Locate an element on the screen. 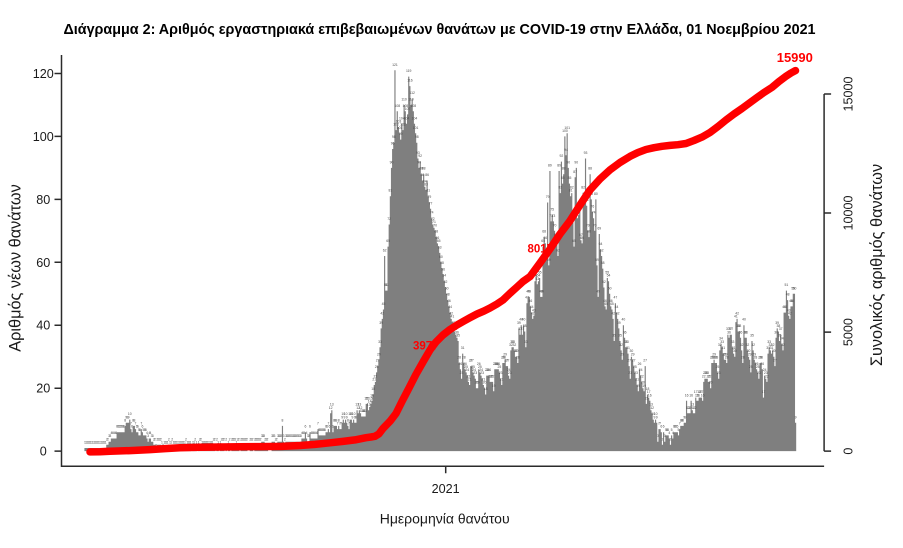  svg-text: 12 is located at coordinates (652, 408).